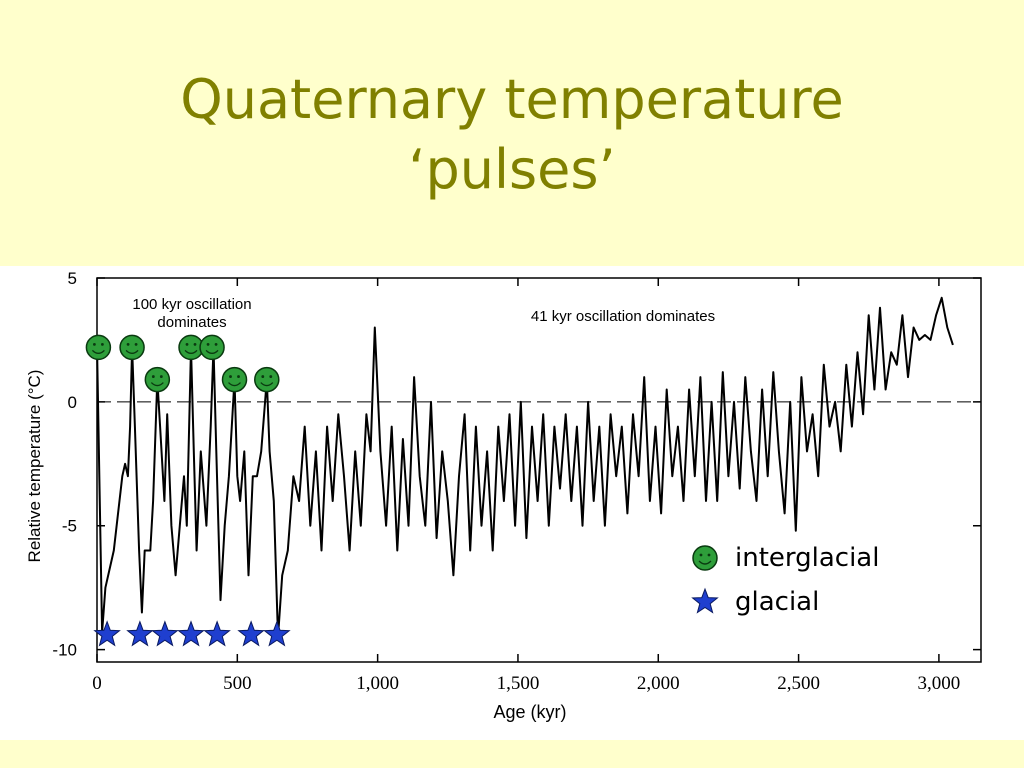 The image size is (1024, 768). I want to click on annotation: 41 kyr oscillation dominates, so click(623, 316).